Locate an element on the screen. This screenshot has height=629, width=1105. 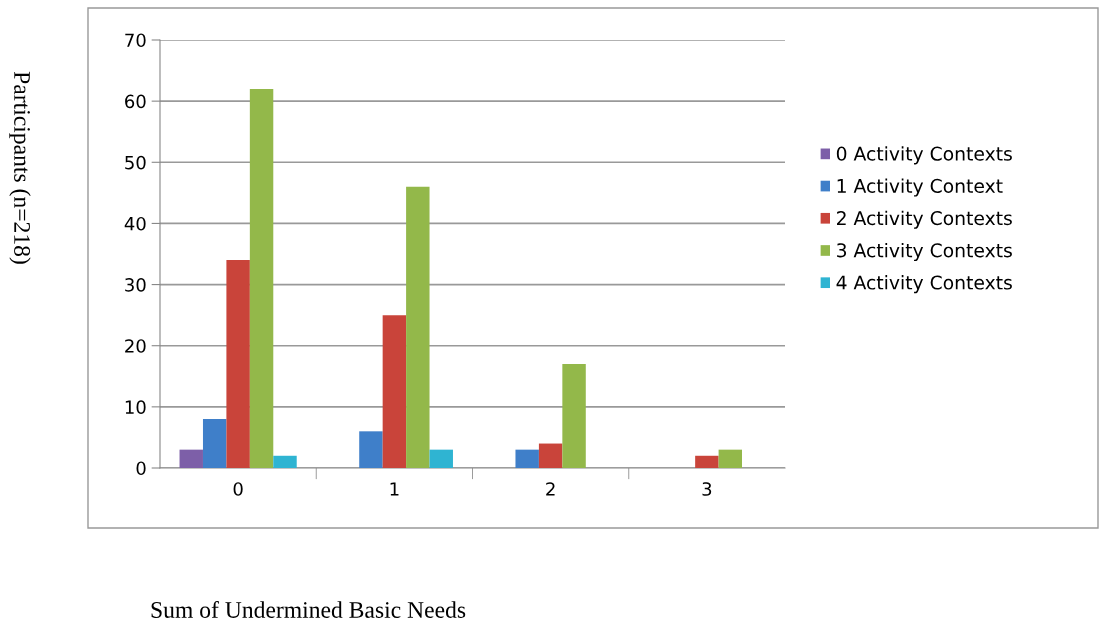
y-tick-label: 30 is located at coordinates (135, 285).